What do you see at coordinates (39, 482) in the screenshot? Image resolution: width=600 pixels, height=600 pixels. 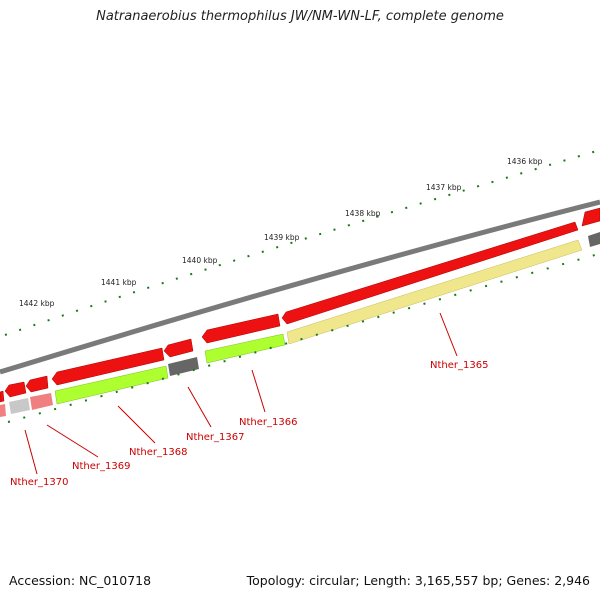 I see `gene-label-nther-1370: Nther_1370` at bounding box center [39, 482].